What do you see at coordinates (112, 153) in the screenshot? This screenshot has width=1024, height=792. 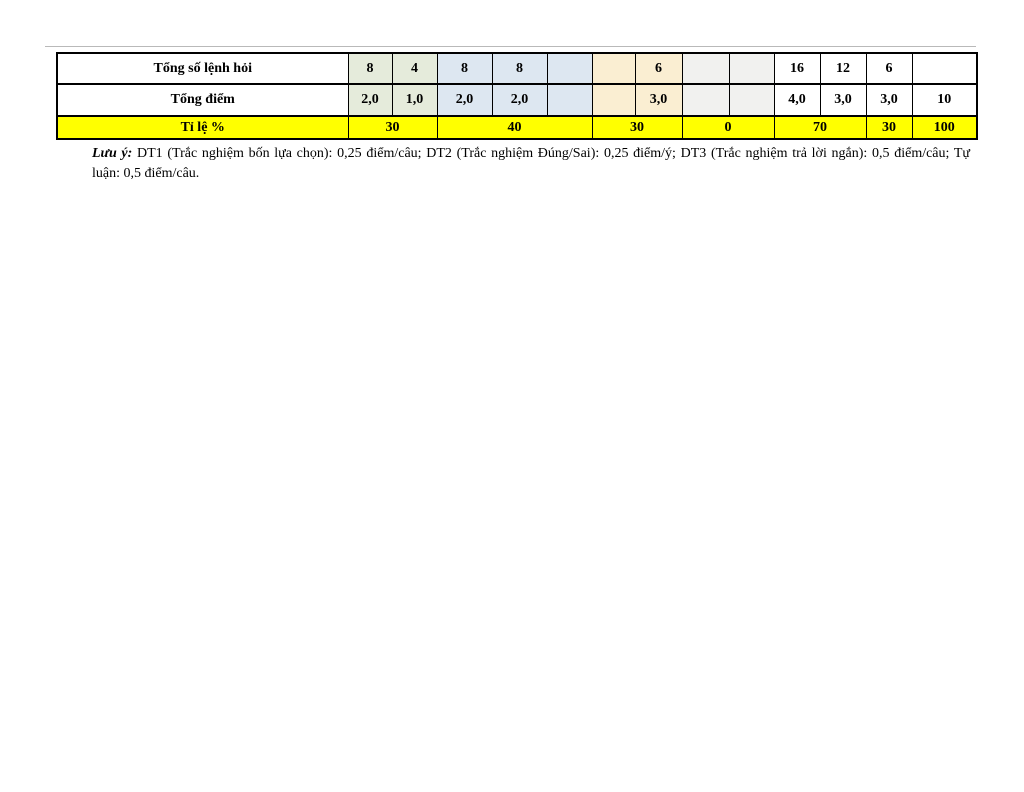 I see `note-label: Lưu ý:` at bounding box center [112, 153].